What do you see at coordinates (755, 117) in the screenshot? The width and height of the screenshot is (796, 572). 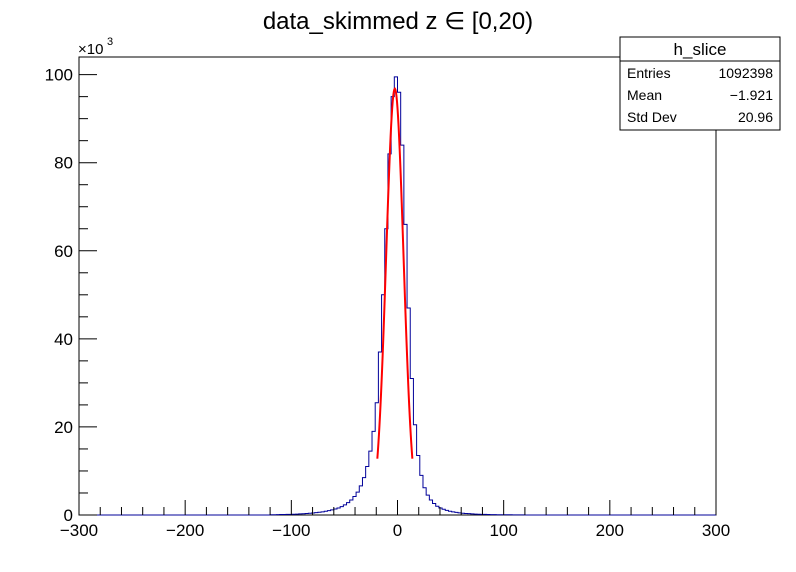 I see `stats-stddev-value: 20.96` at bounding box center [755, 117].